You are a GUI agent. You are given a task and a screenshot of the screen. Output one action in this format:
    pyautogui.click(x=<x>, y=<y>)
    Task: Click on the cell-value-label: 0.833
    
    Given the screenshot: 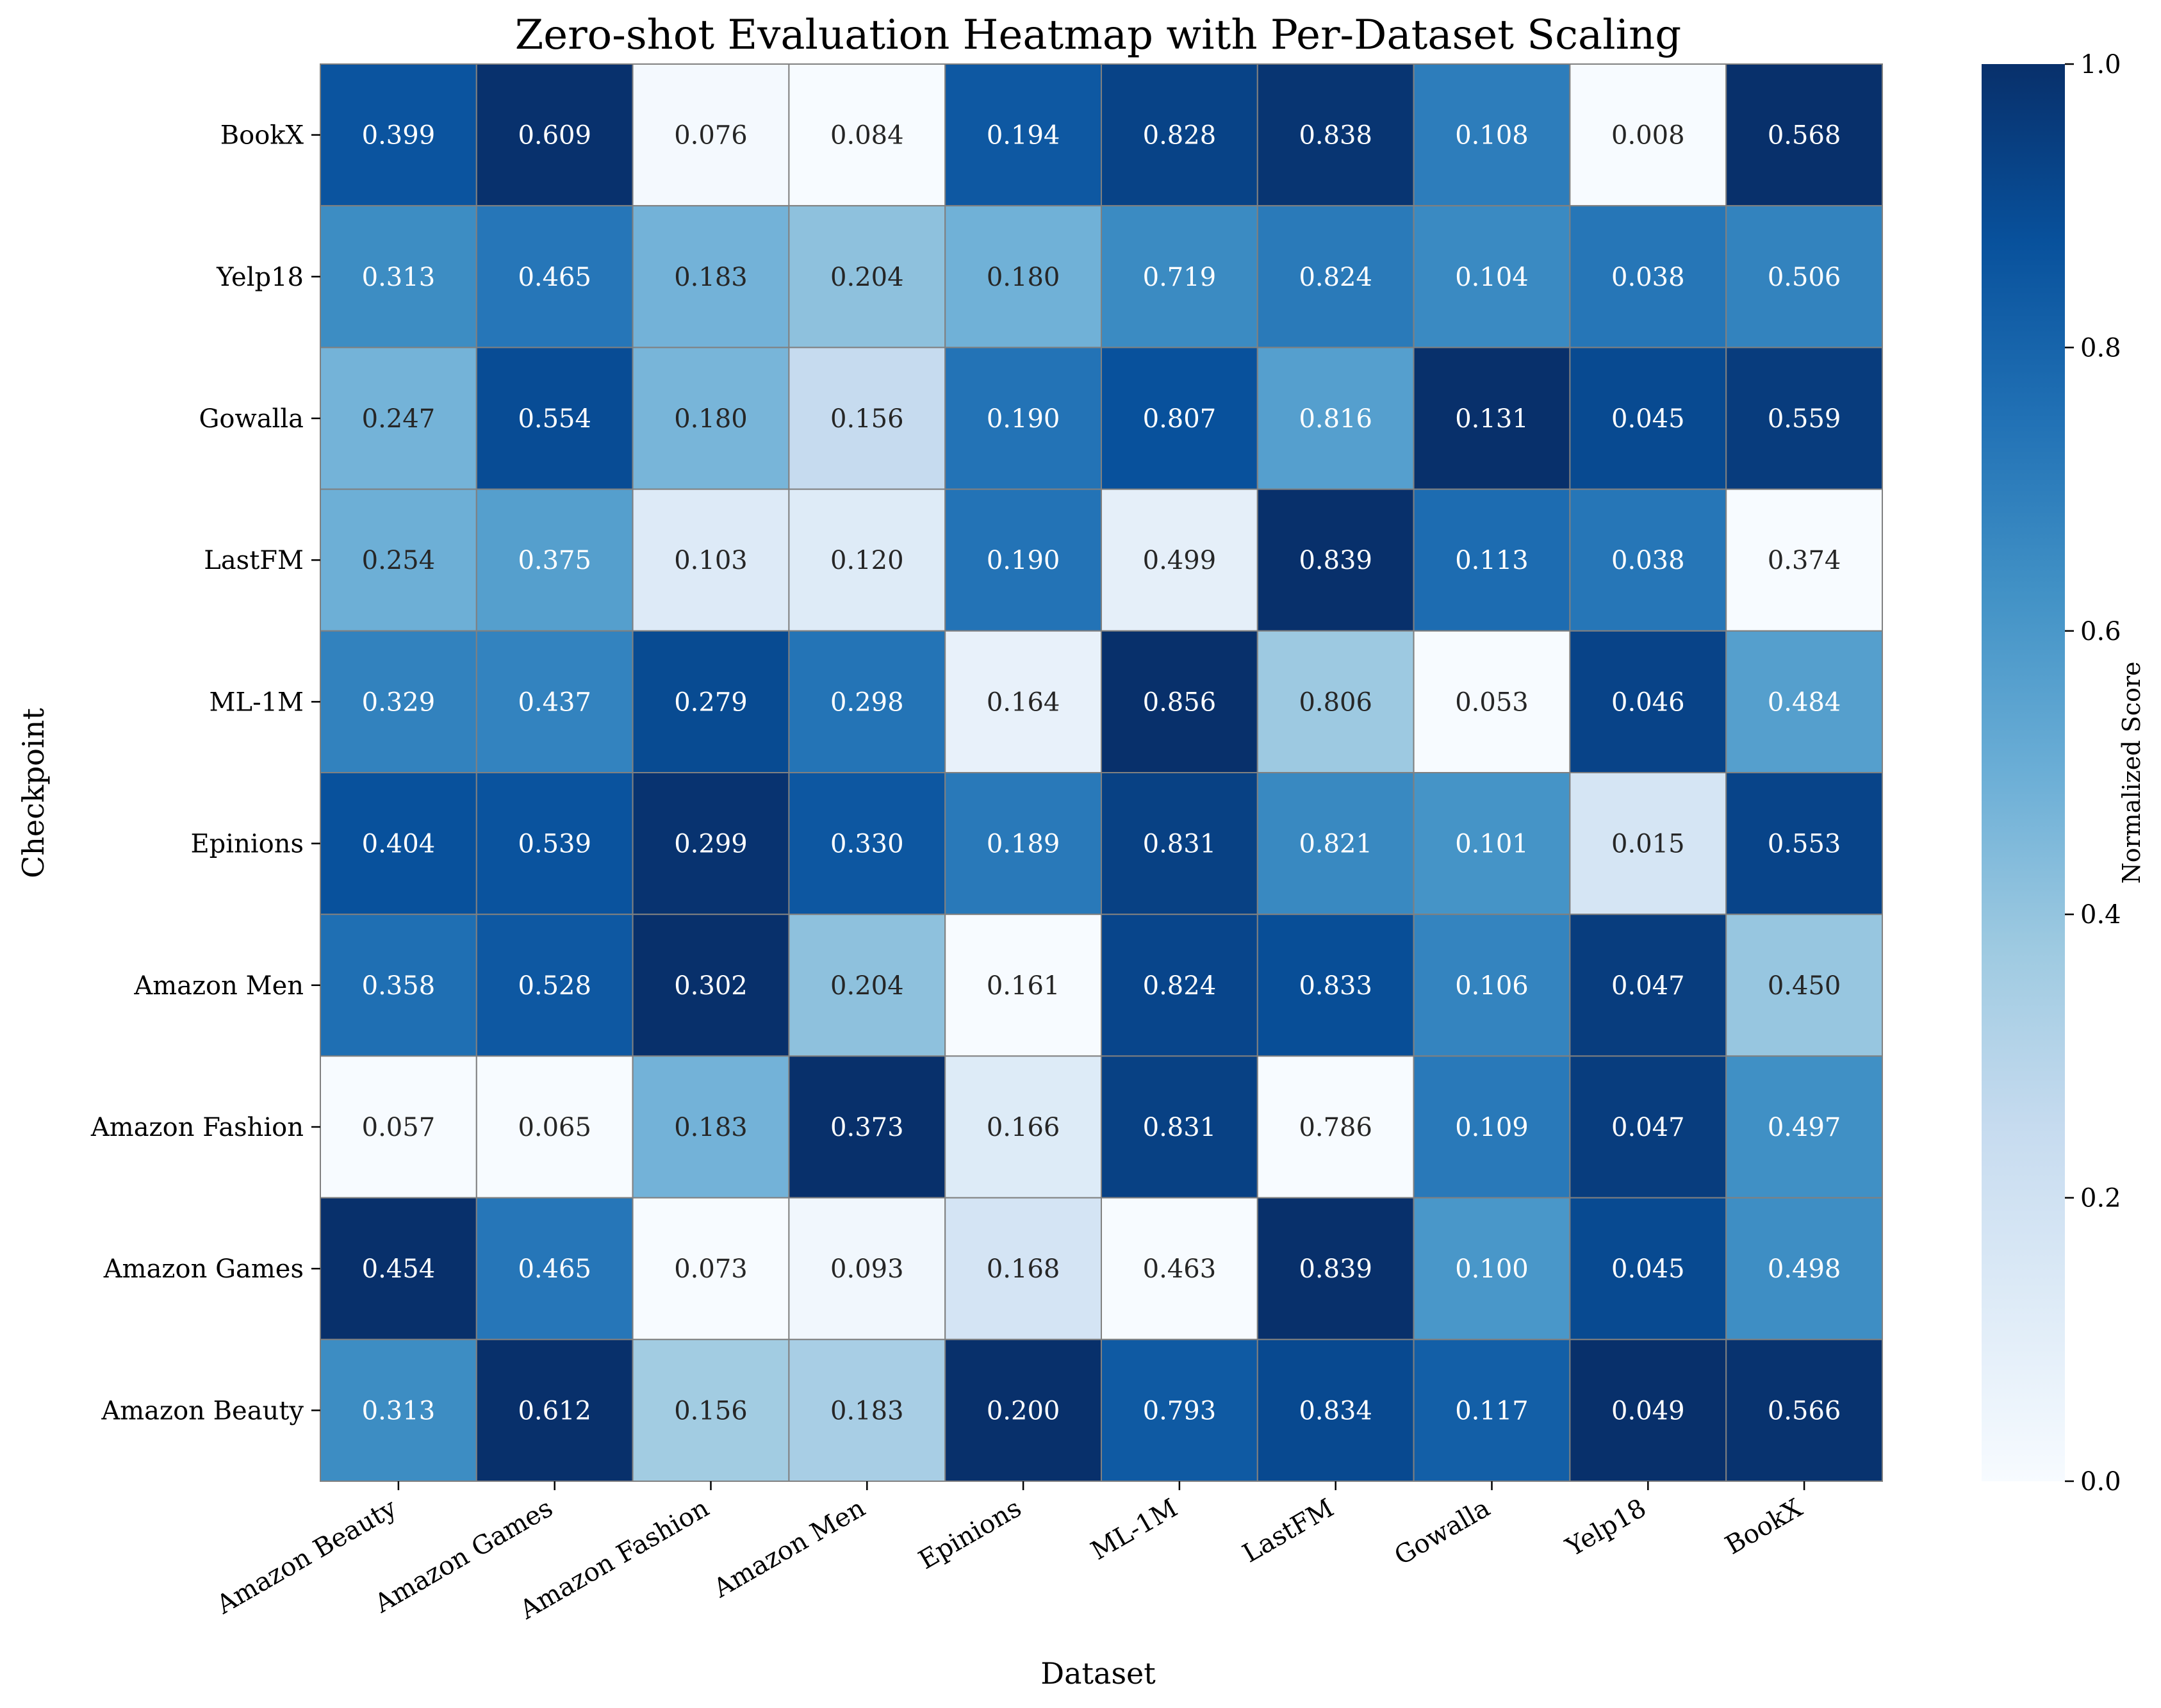 What is the action you would take?
    pyautogui.click(x=1336, y=986)
    